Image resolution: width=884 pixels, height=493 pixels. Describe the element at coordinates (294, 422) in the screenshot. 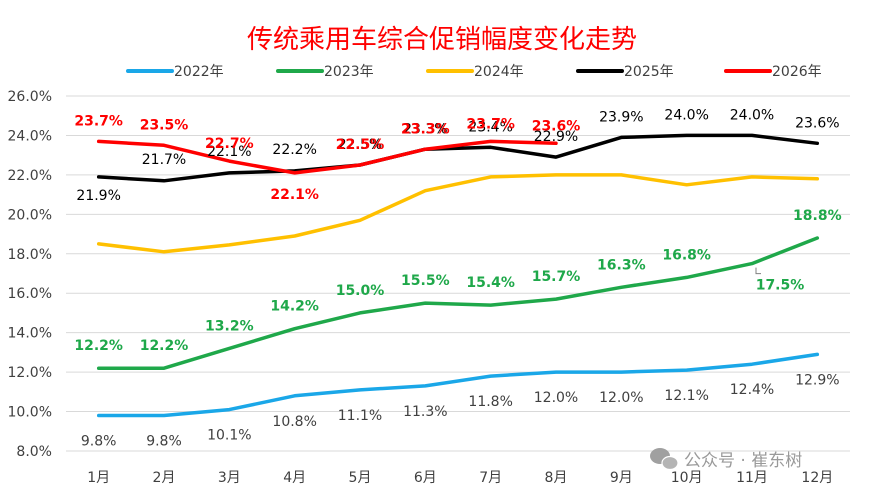

I see `data-label: 10.8%` at that location.